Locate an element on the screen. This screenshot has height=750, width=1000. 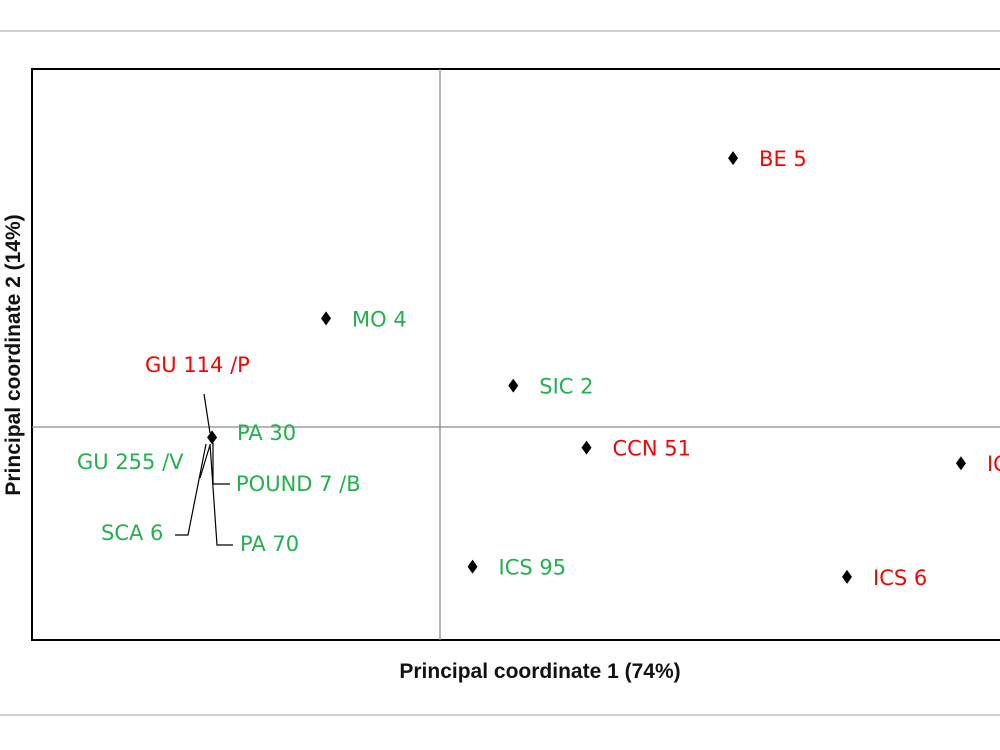
point-marker-gu-114-p is located at coordinates (212, 437).